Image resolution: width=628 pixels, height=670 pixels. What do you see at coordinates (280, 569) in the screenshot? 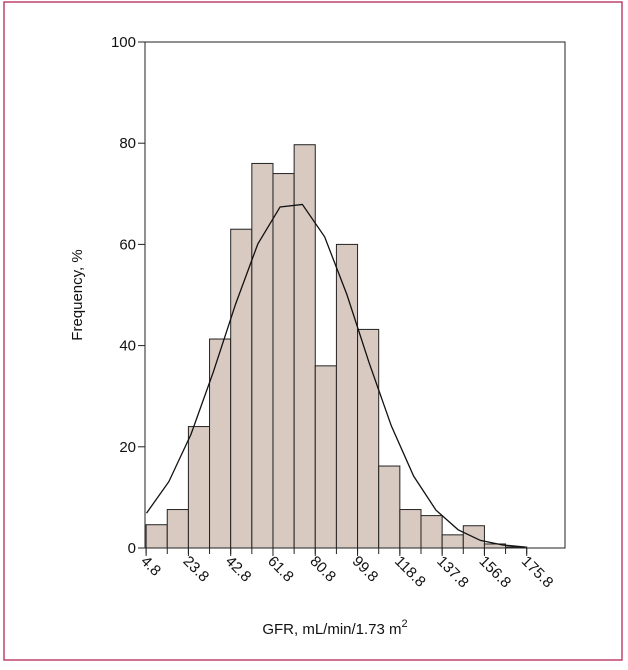
I see `x-tick-label: 61.8` at bounding box center [280, 569].